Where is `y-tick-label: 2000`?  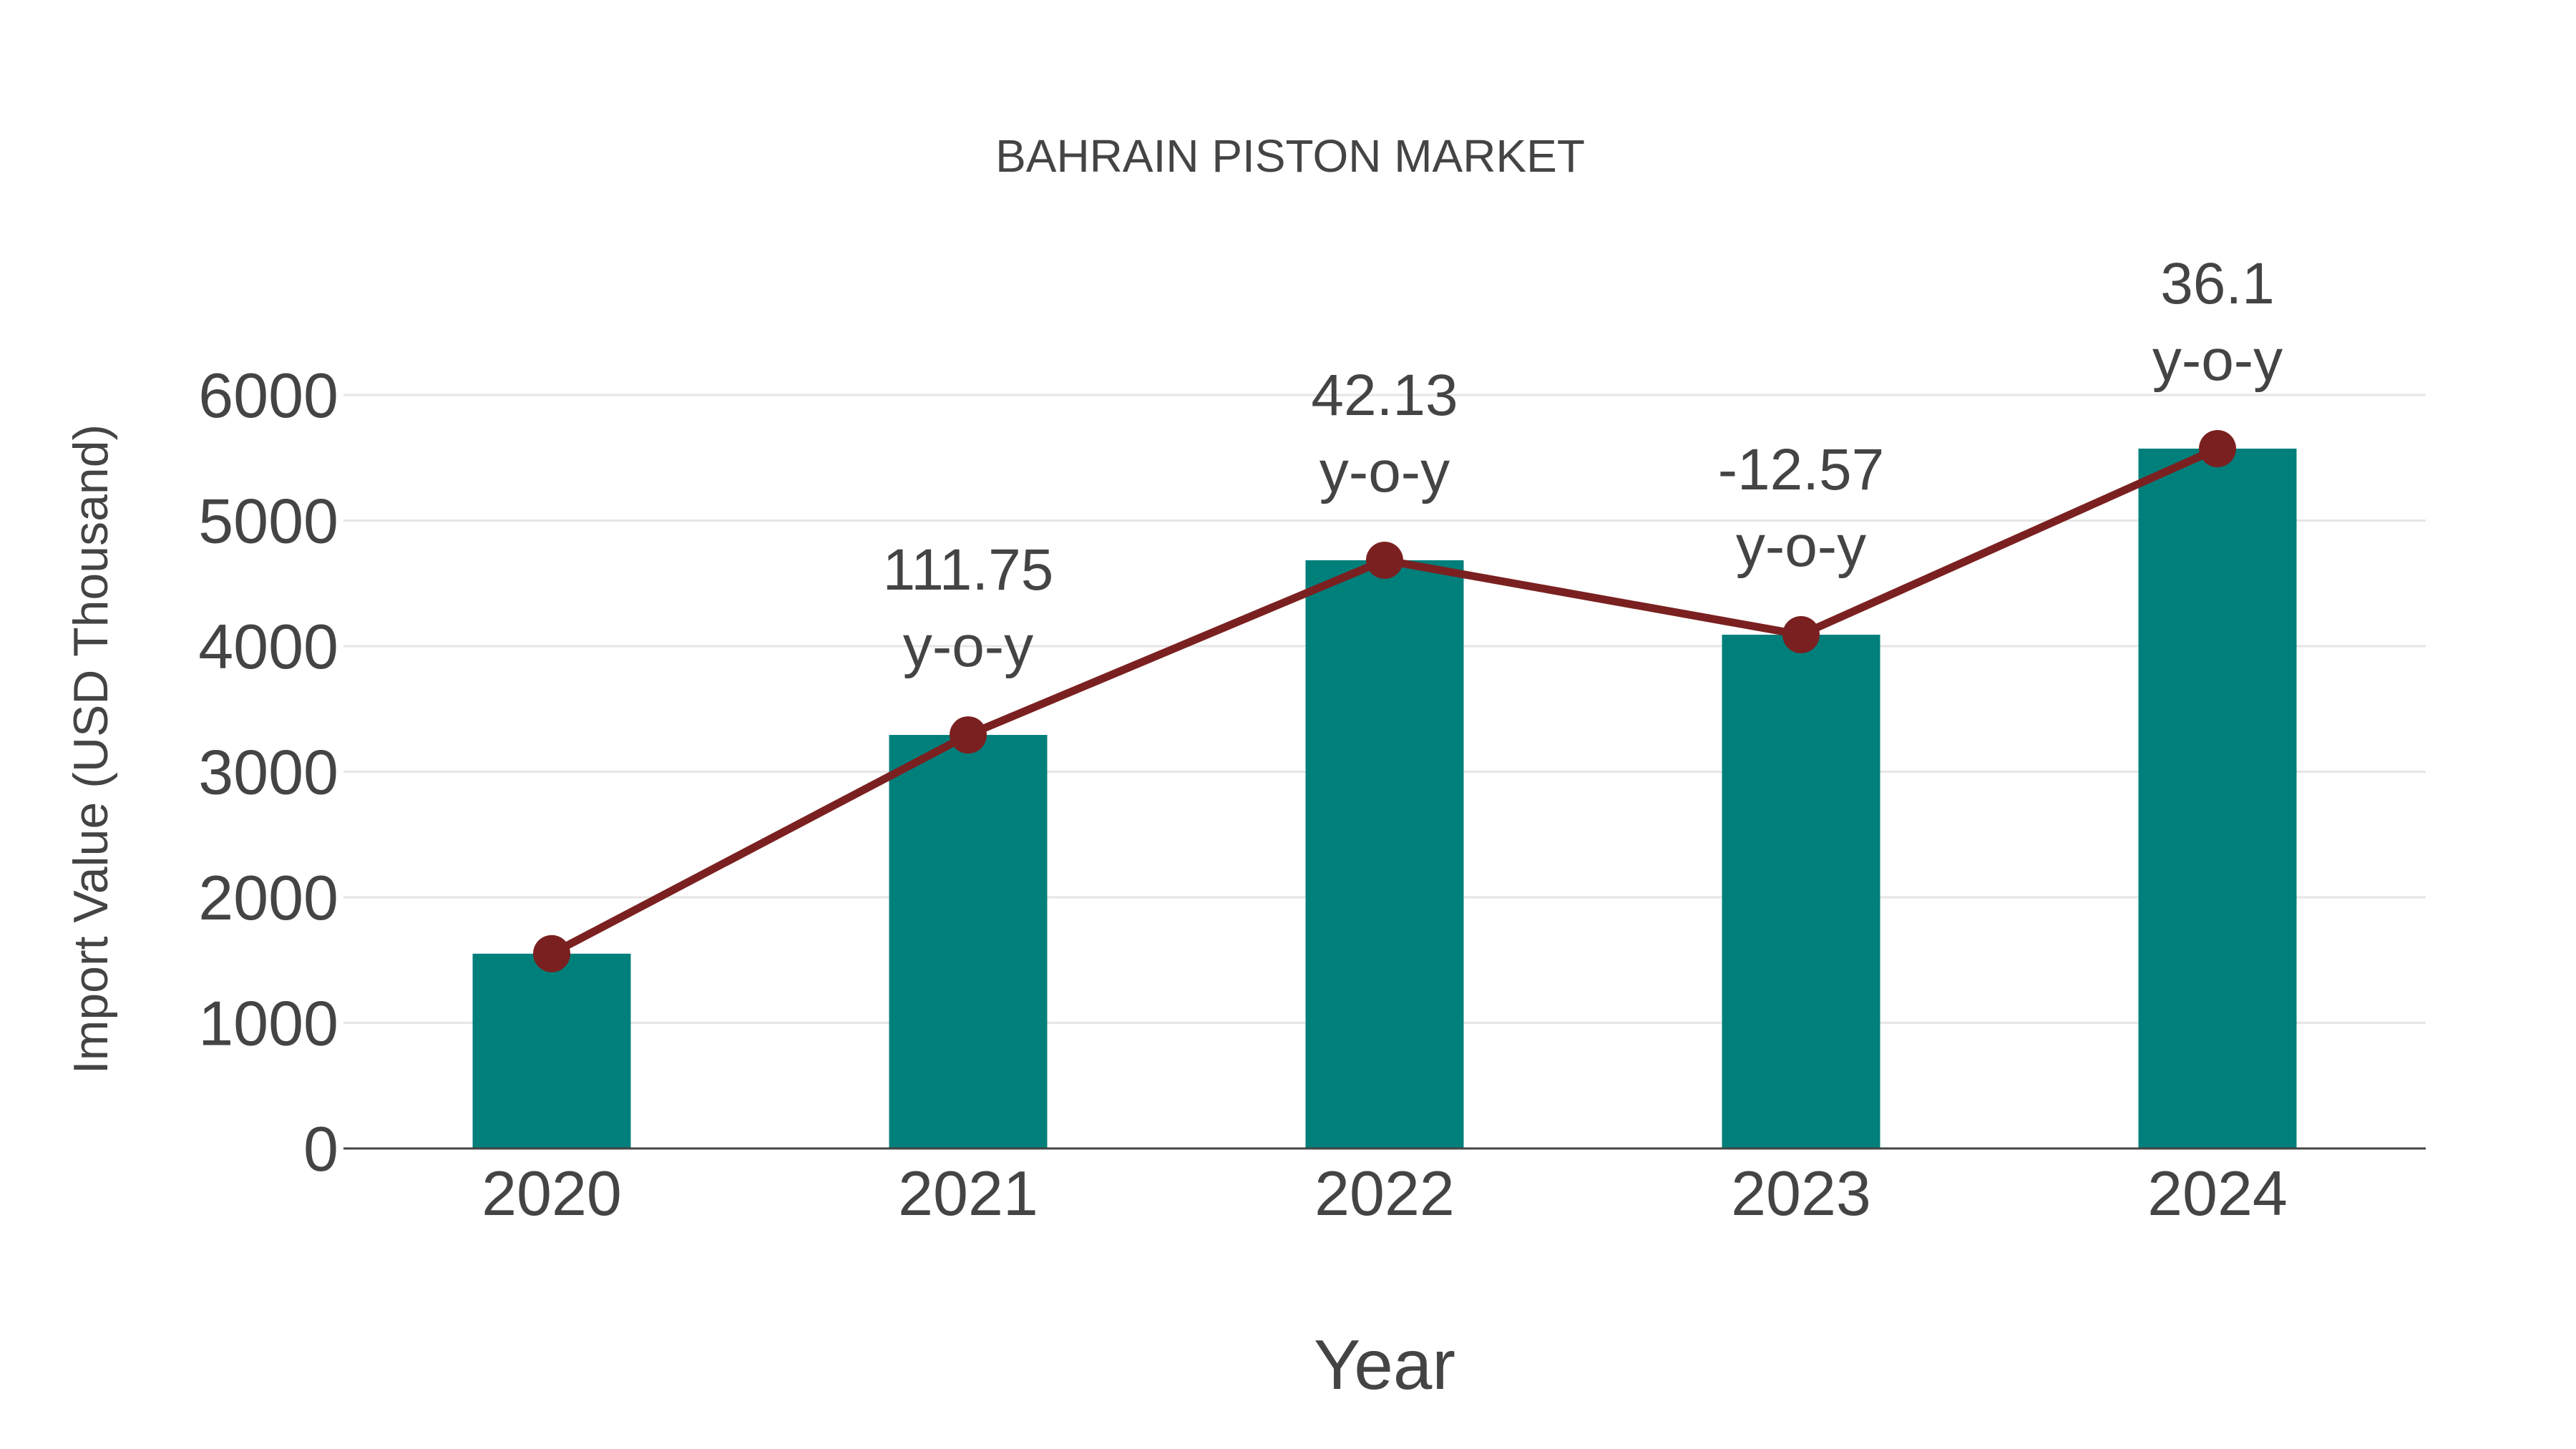 y-tick-label: 2000 is located at coordinates (268, 897).